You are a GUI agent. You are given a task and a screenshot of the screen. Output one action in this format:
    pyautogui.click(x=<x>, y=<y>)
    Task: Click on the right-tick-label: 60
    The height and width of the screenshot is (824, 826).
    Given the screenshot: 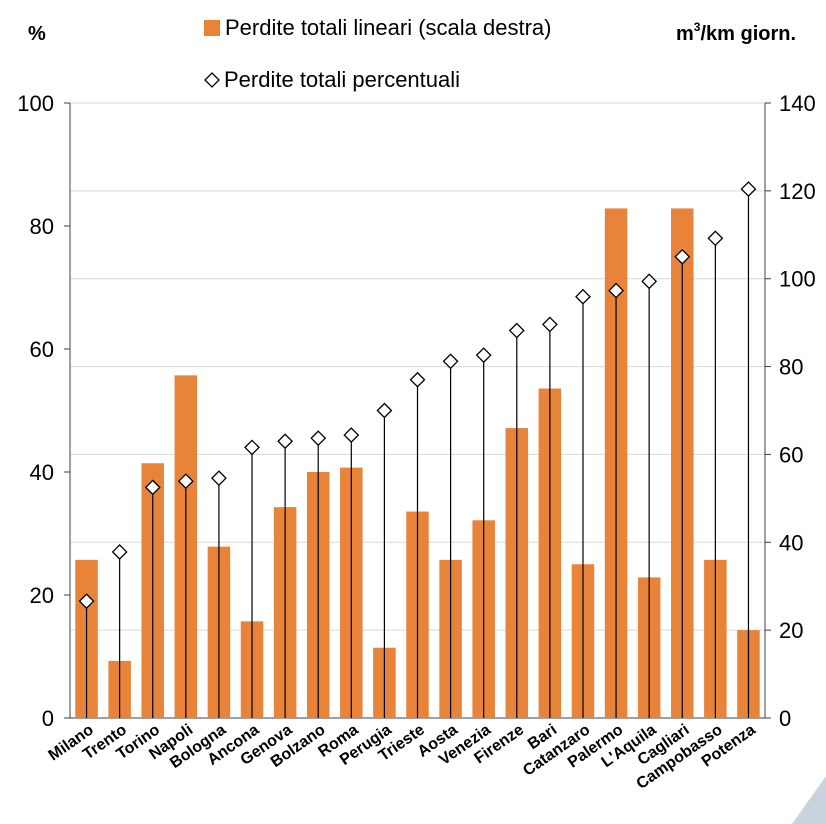 What is the action you would take?
    pyautogui.click(x=791, y=454)
    